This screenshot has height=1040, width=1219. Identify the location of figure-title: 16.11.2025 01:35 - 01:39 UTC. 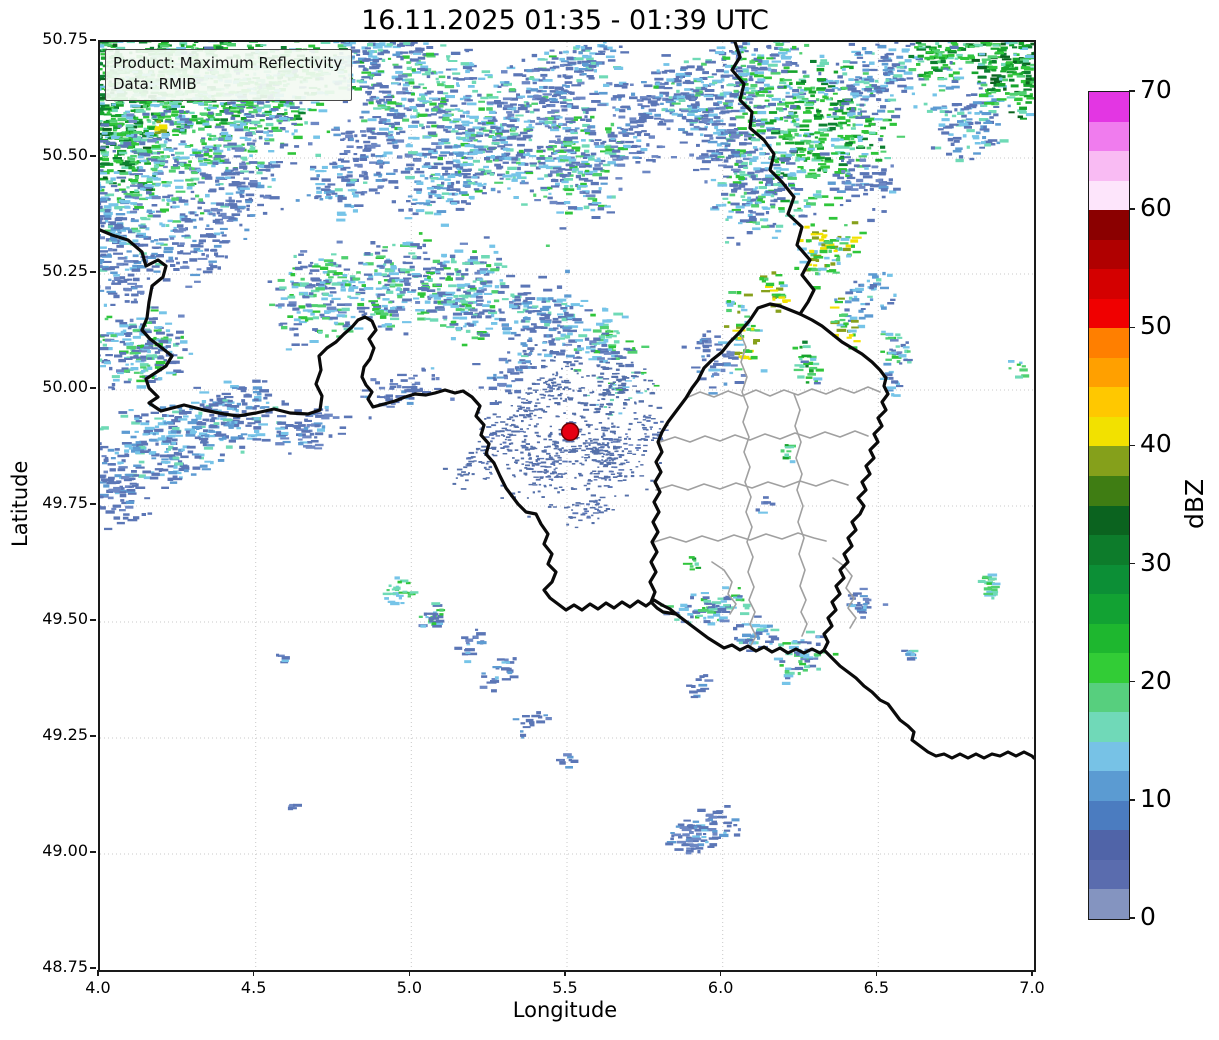
(565, 20).